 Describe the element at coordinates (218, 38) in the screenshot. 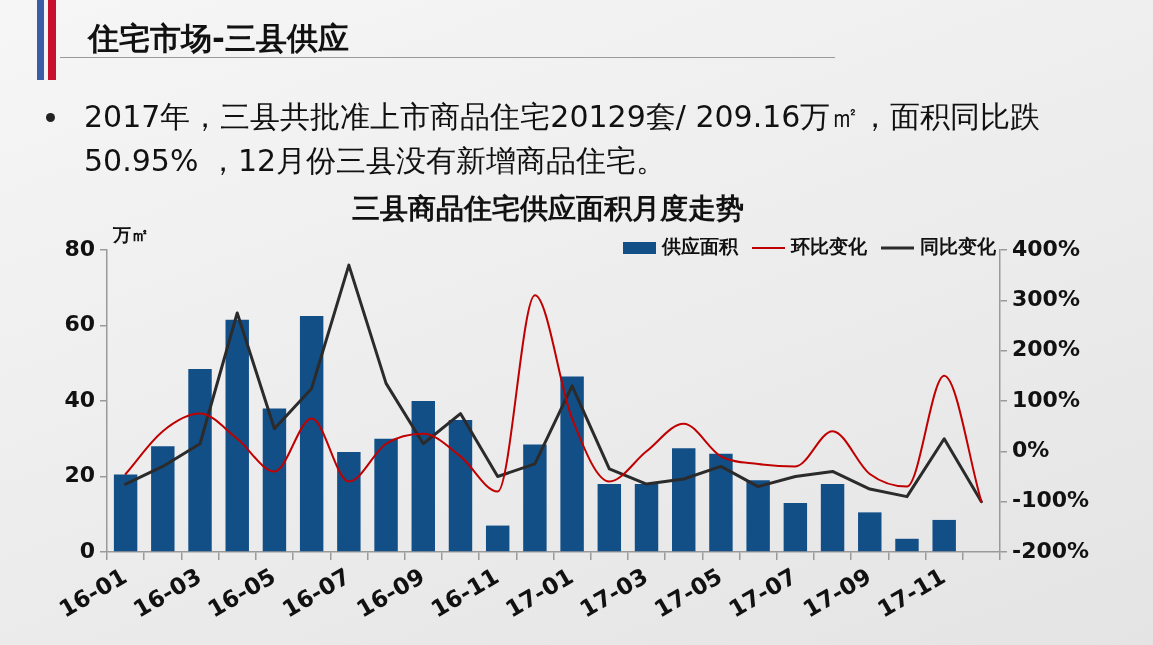

I see `text: 住宅市场-三县供应` at that location.